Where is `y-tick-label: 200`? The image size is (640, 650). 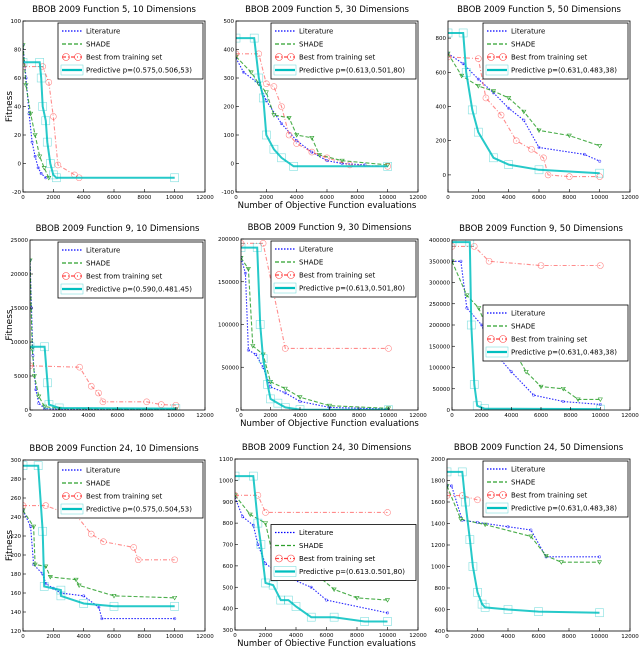
y-tick-label: 200 is located at coordinates (441, 142).